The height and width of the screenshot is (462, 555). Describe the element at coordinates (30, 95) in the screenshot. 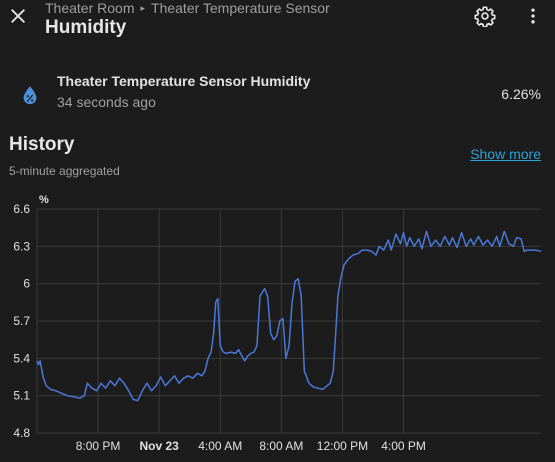

I see `water-percent-icon` at that location.